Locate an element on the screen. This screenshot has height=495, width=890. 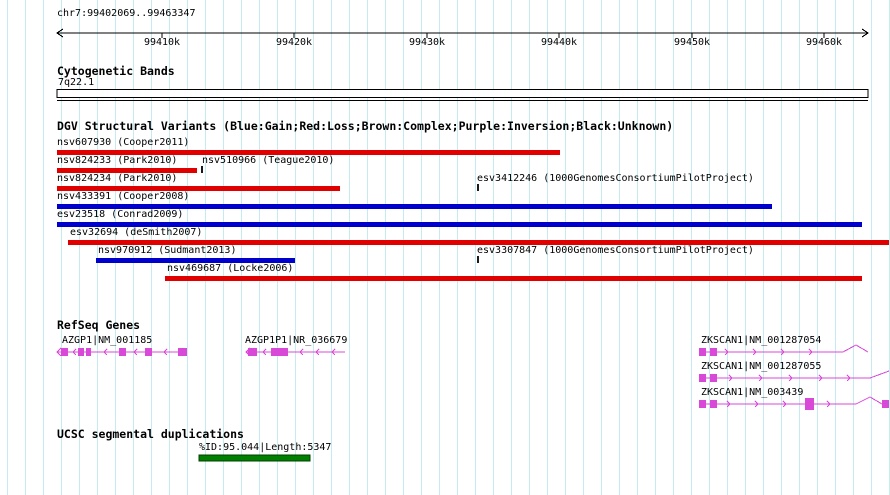
ruler-tick-label: 99450k is located at coordinates (692, 42).